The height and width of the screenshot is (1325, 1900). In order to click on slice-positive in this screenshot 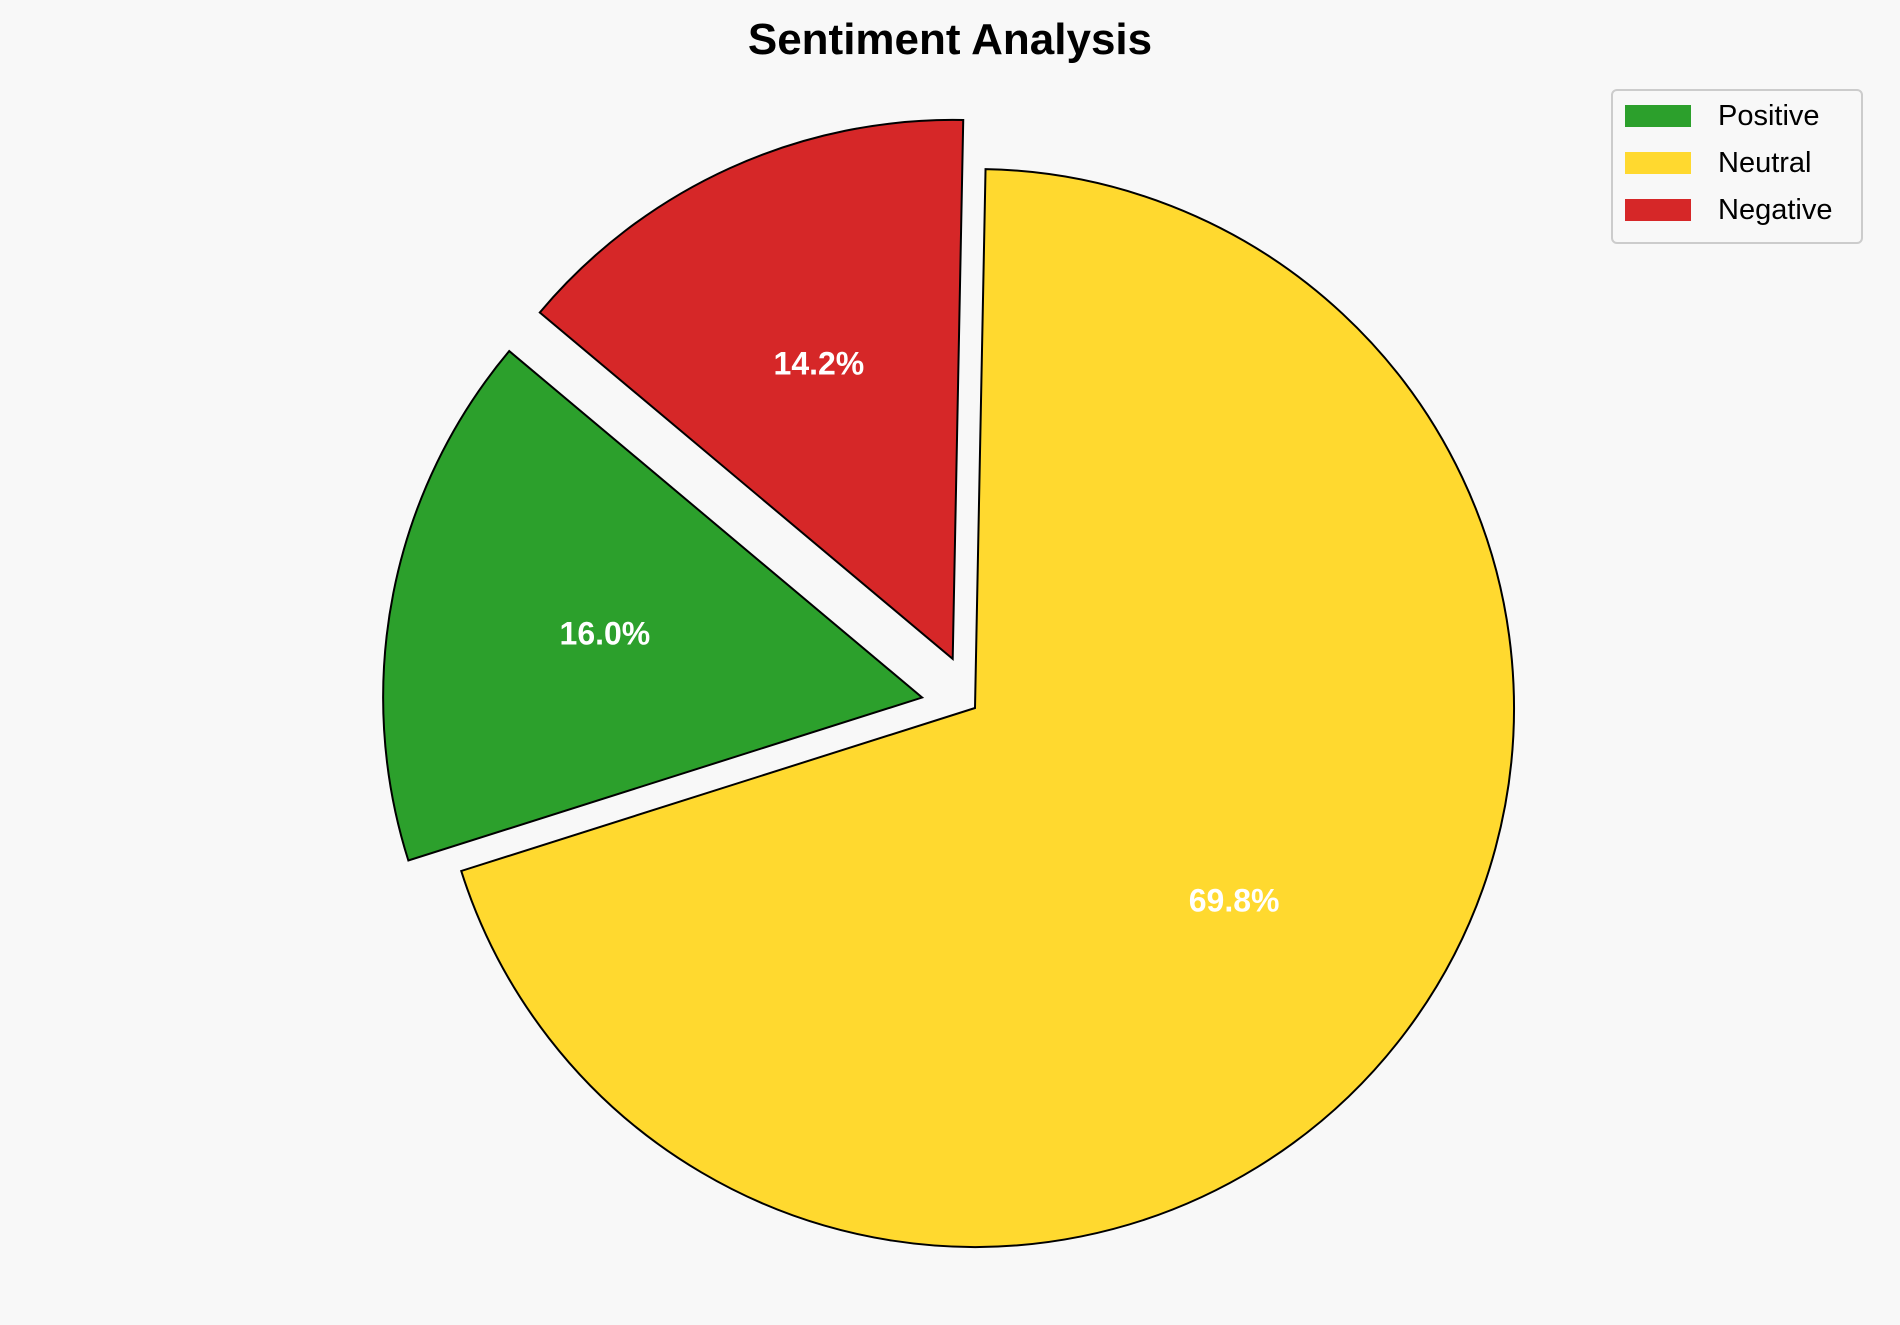, I will do `click(653, 605)`.